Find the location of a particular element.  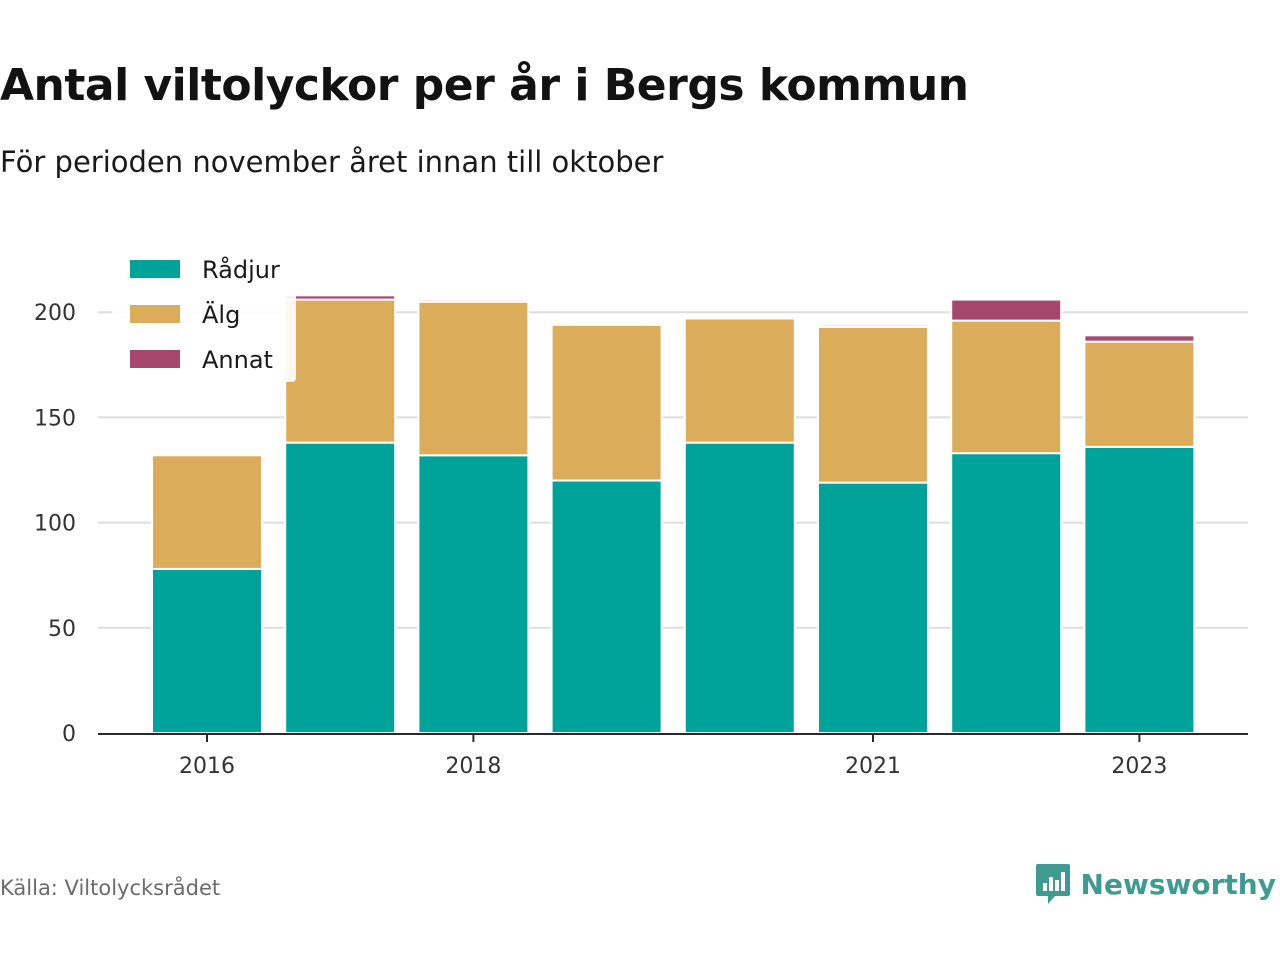

bar-annat-2017 is located at coordinates (340, 297).